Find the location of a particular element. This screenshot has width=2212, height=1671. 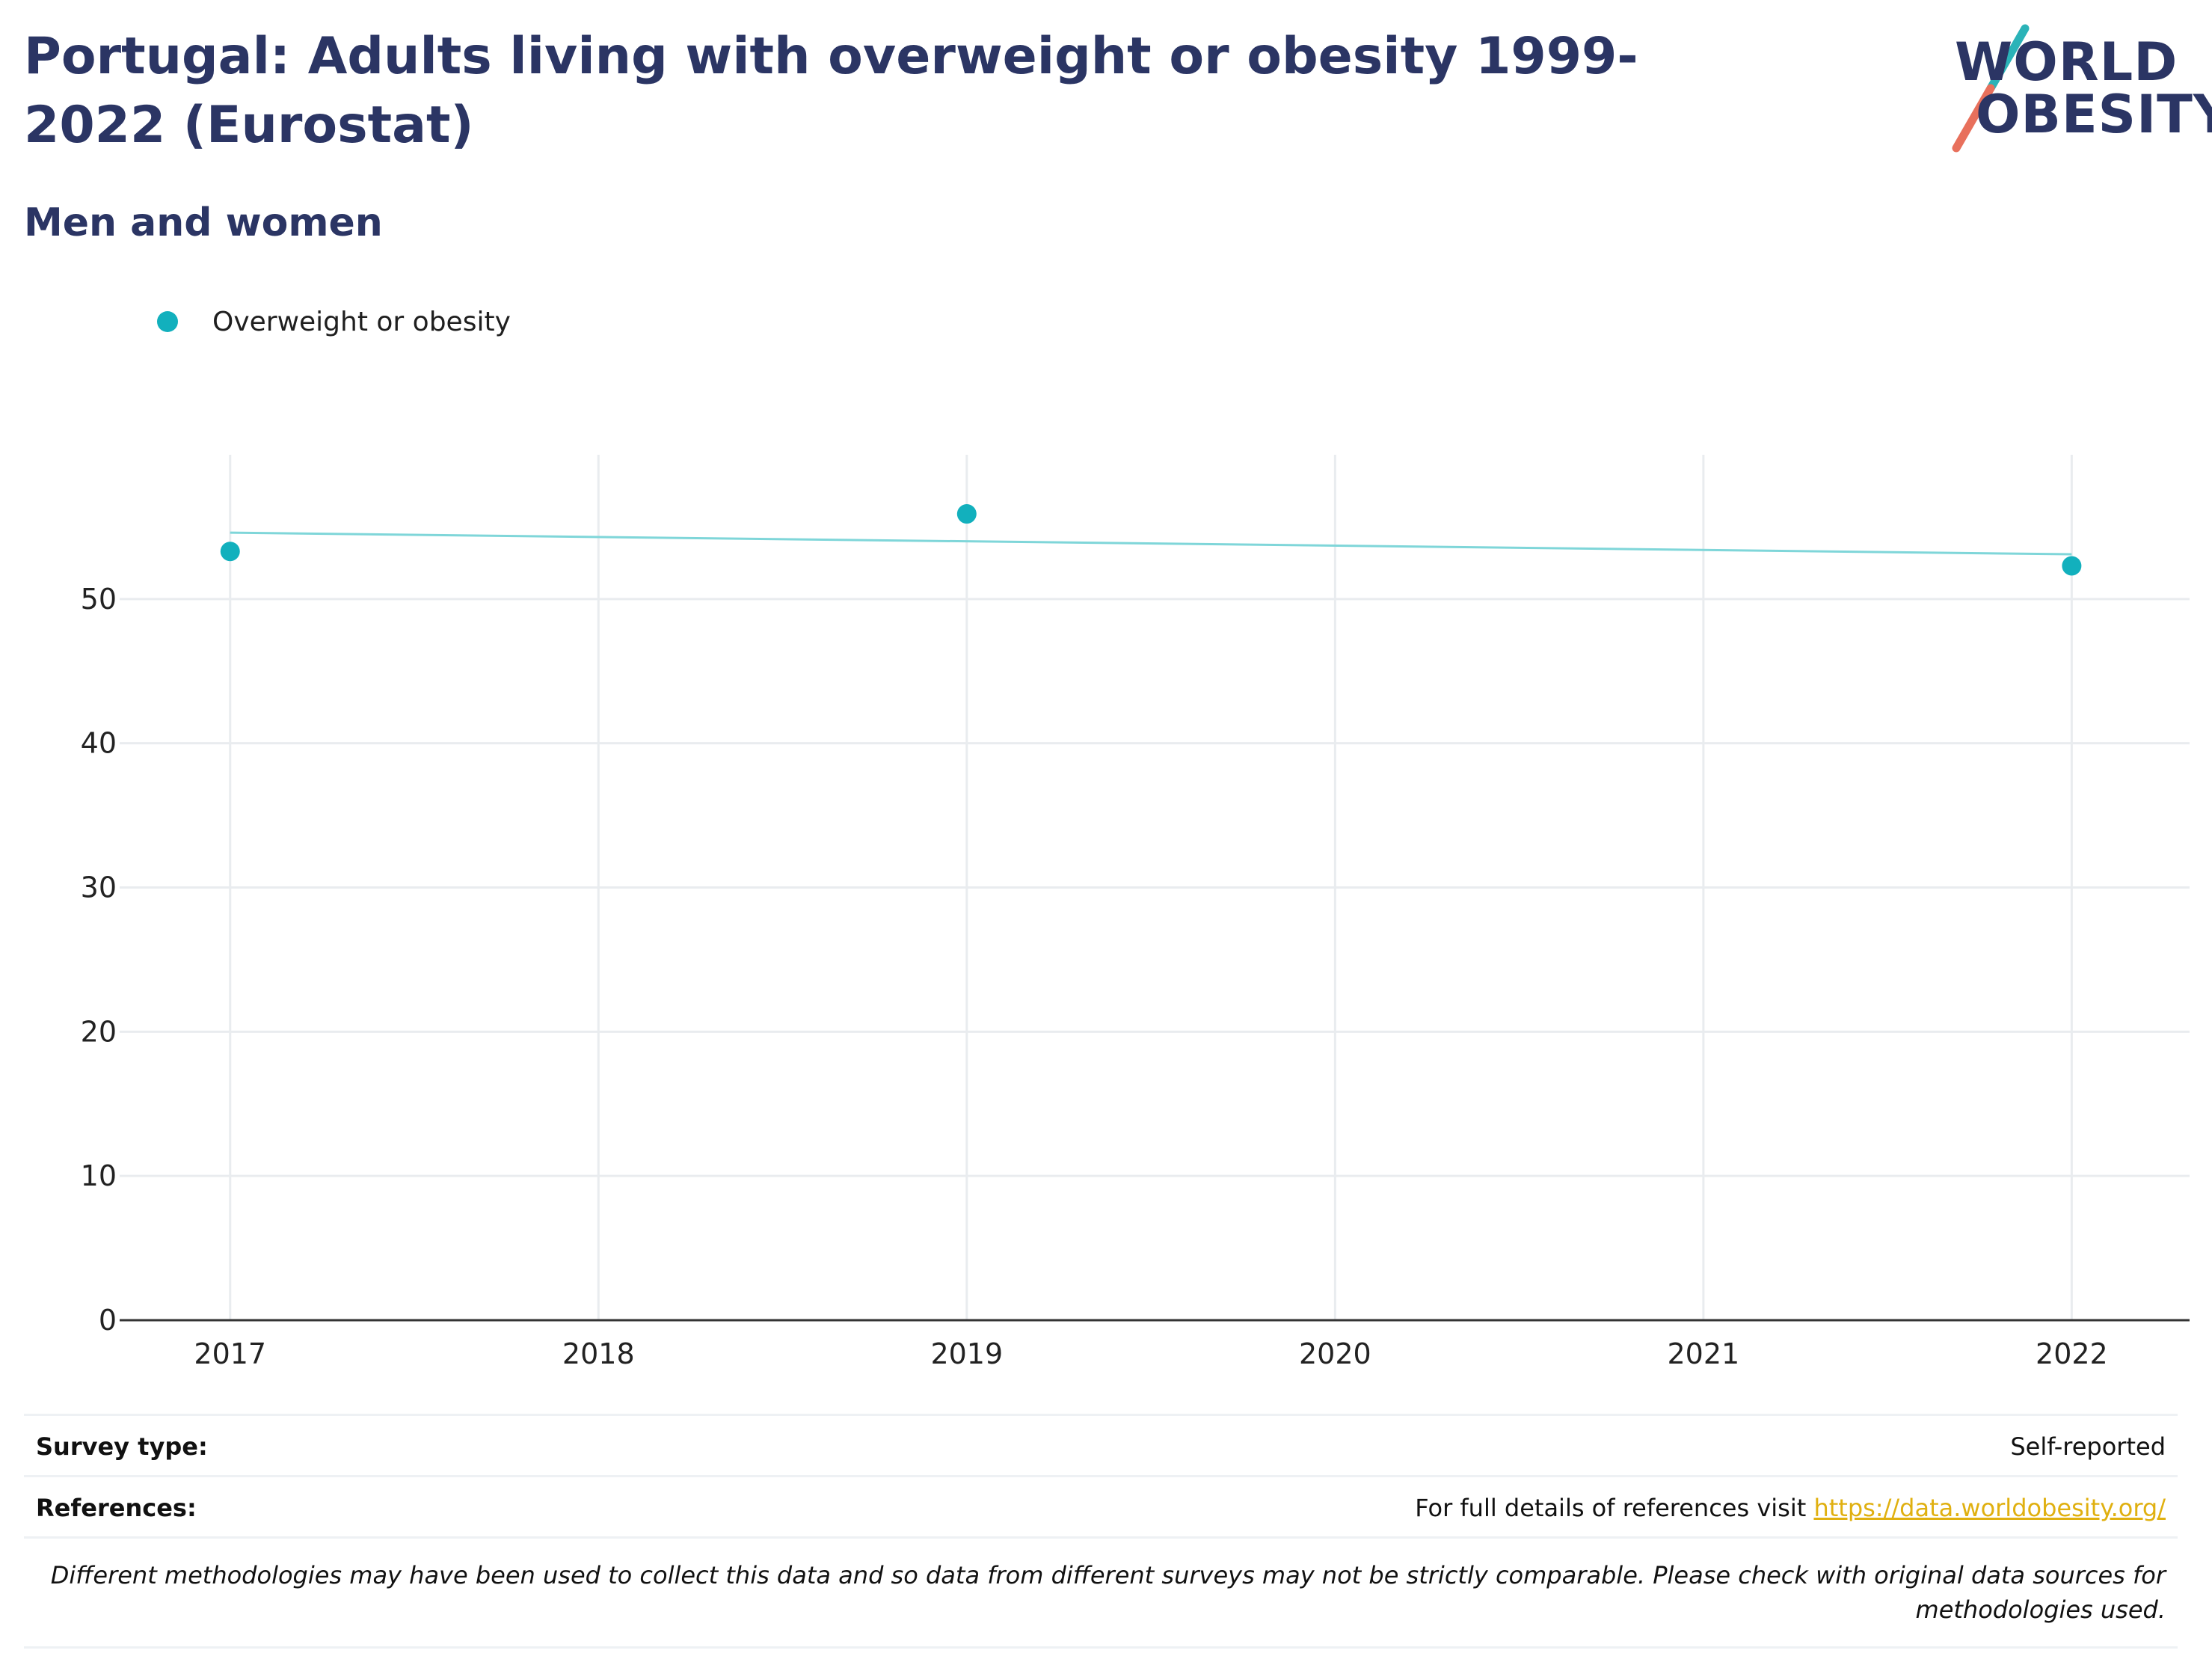

world-obesity-logo: WORLD OBESITY is located at coordinates (2078, 89).